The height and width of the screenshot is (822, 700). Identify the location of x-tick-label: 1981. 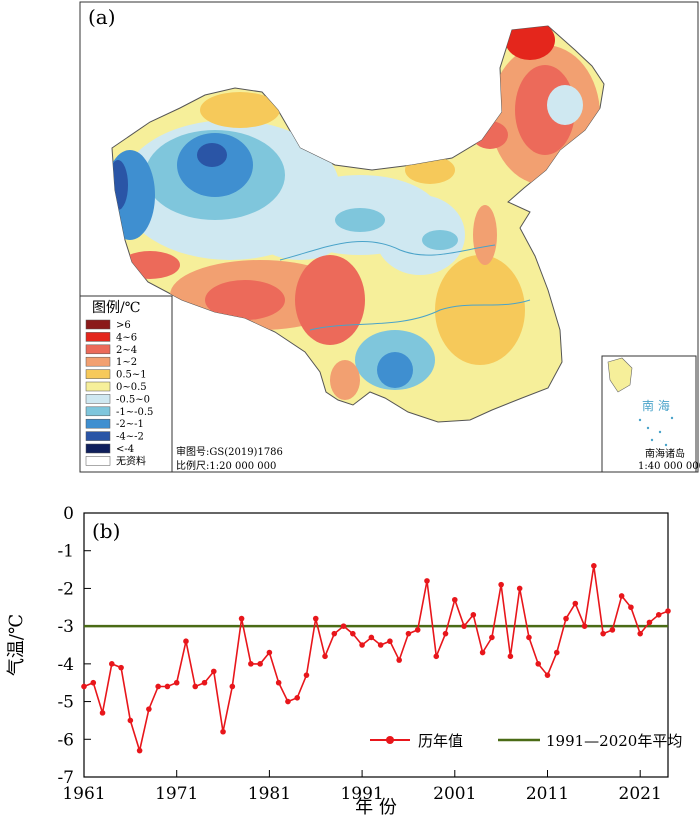
(269, 794).